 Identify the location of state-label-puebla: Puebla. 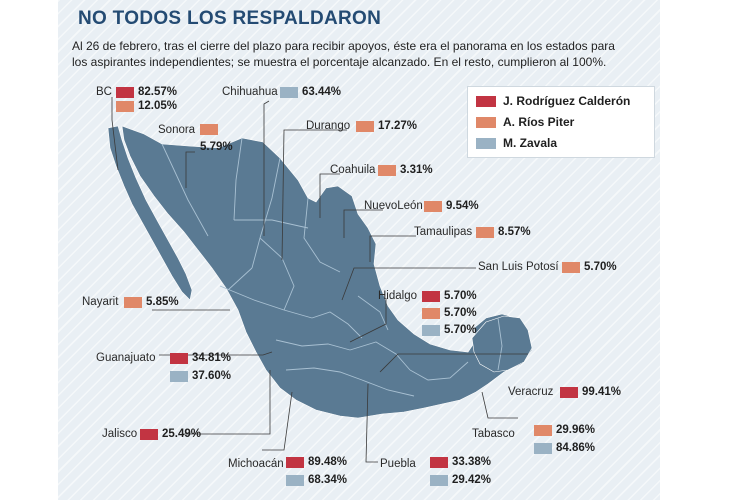
(398, 464).